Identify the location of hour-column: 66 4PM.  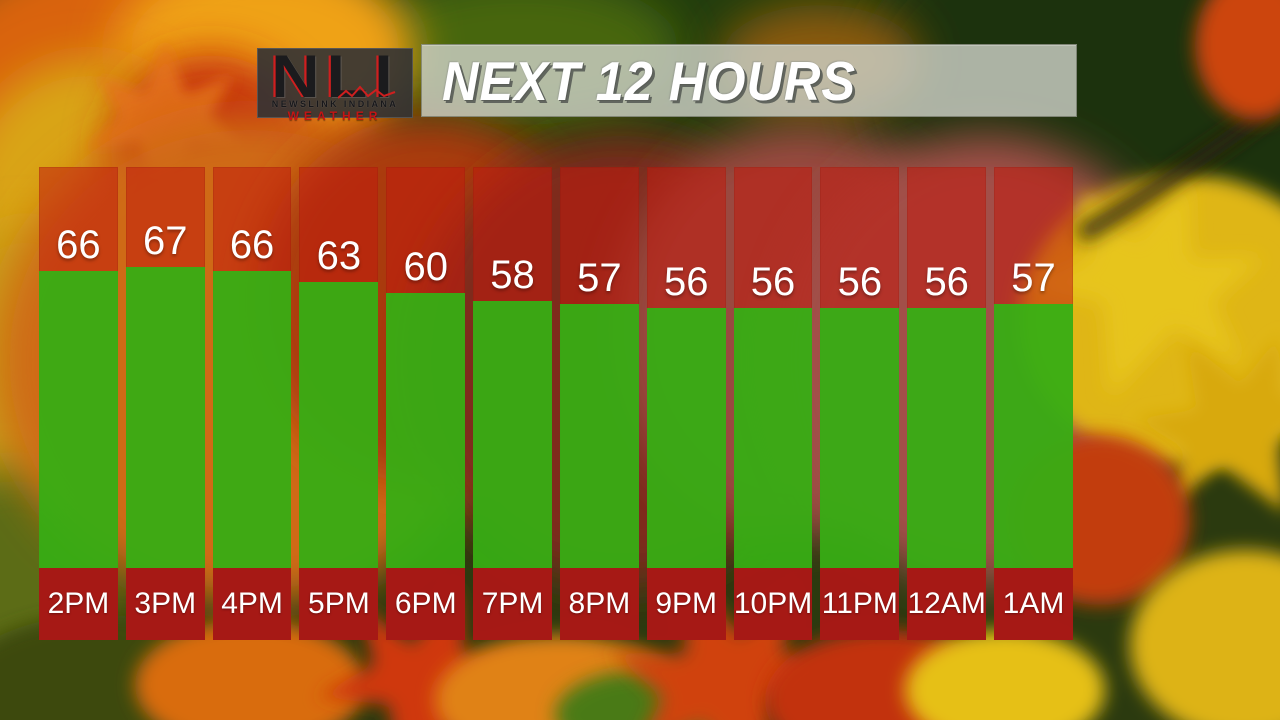
(252, 403).